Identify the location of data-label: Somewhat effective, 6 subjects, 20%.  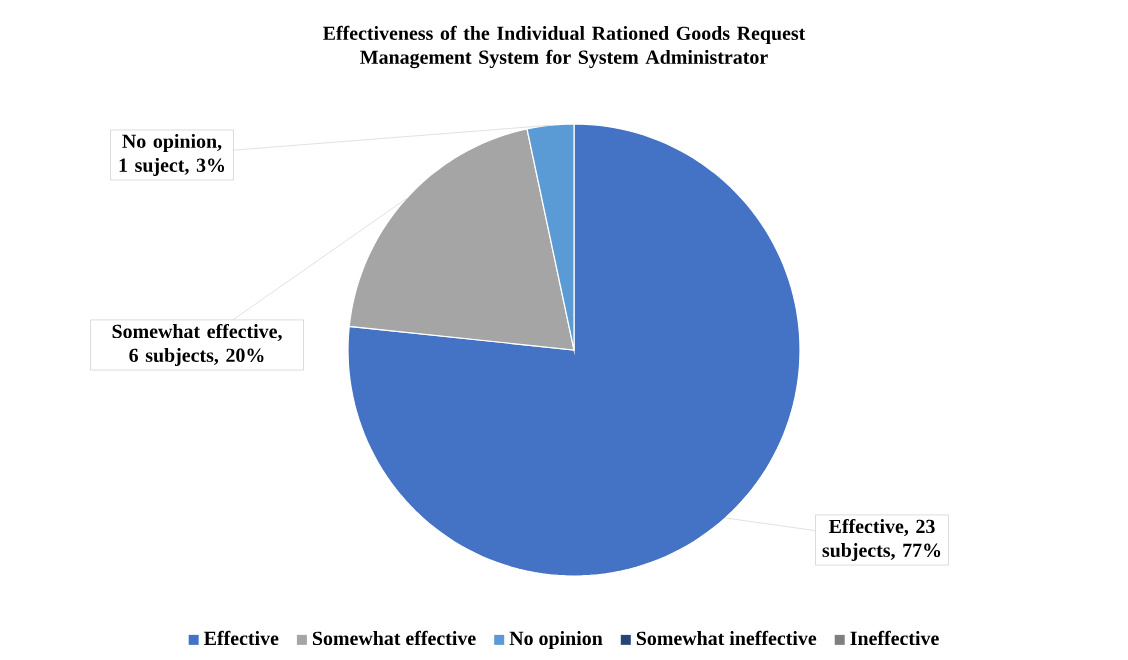
(197, 345).